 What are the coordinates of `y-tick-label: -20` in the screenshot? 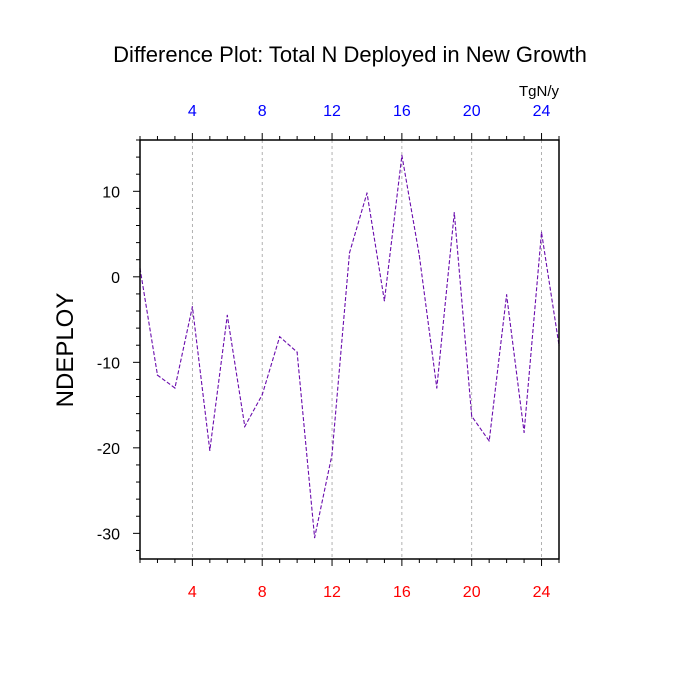 It's located at (108, 449).